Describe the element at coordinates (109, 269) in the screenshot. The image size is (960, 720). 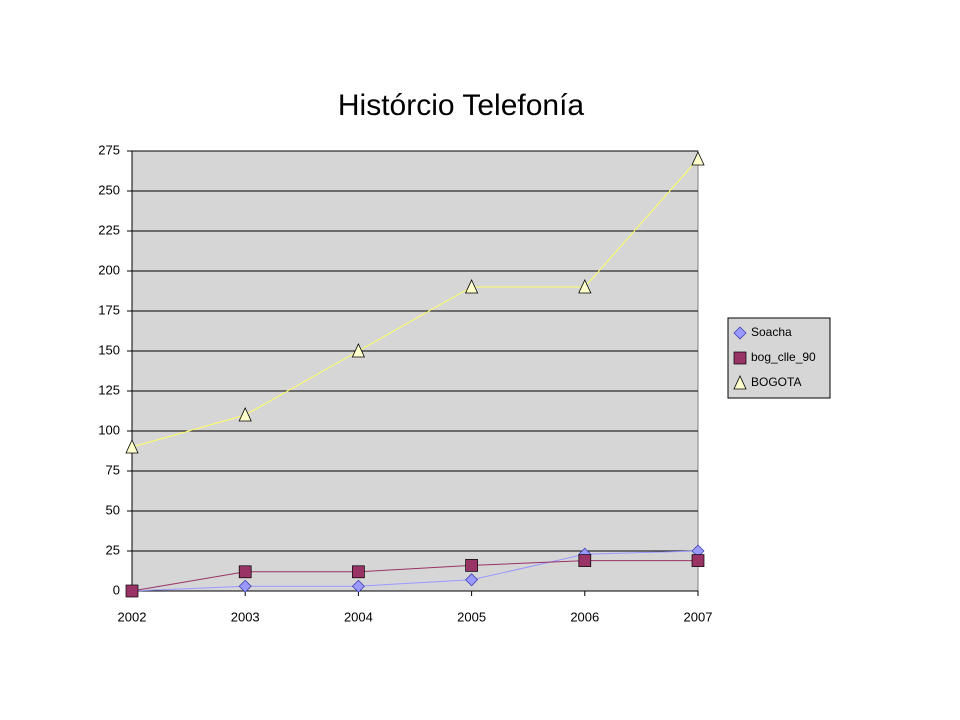
I see `y-tick-label: 200` at that location.